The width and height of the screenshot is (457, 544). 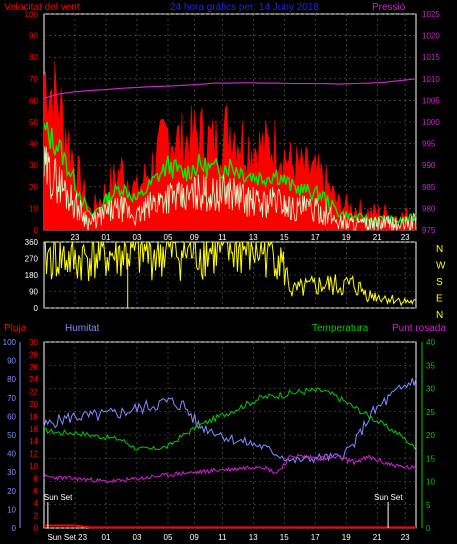 What do you see at coordinates (15, 328) in the screenshot?
I see `rain-axis-label: Pluja` at bounding box center [15, 328].